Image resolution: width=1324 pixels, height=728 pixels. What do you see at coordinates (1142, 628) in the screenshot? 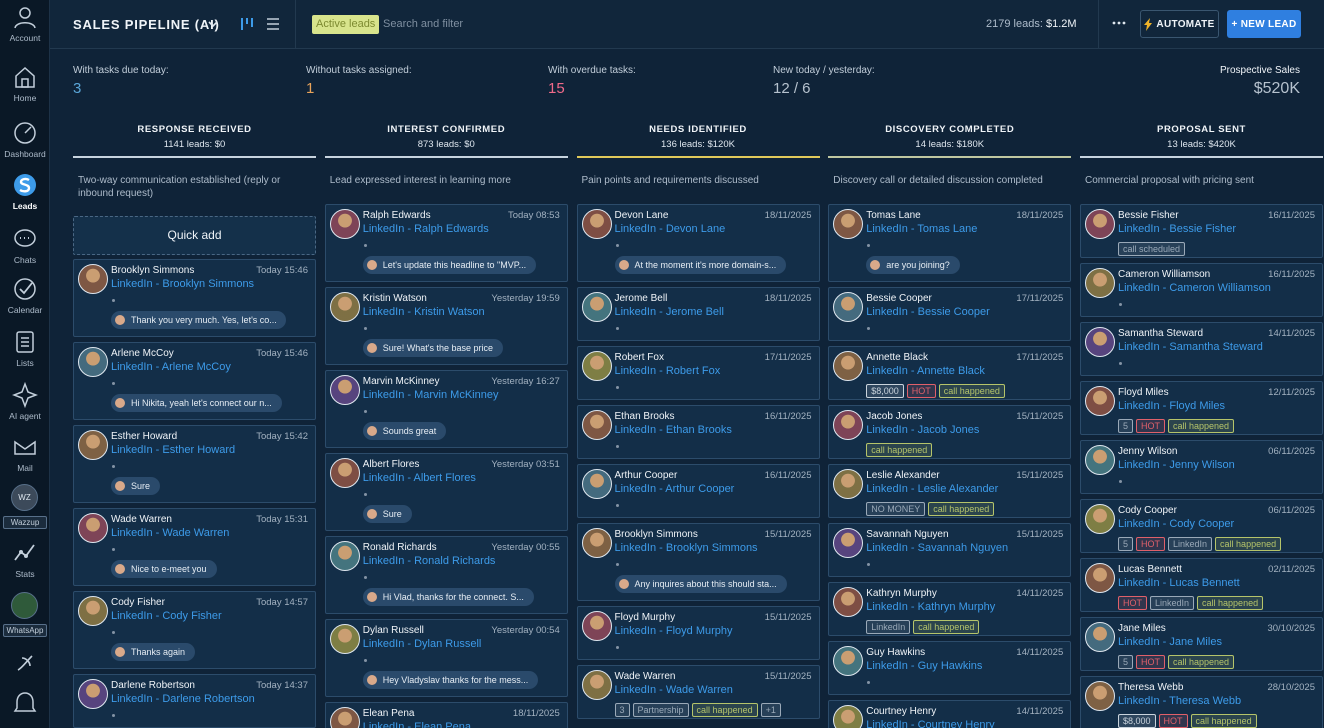
I see `lead-name: Jane Miles` at bounding box center [1142, 628].